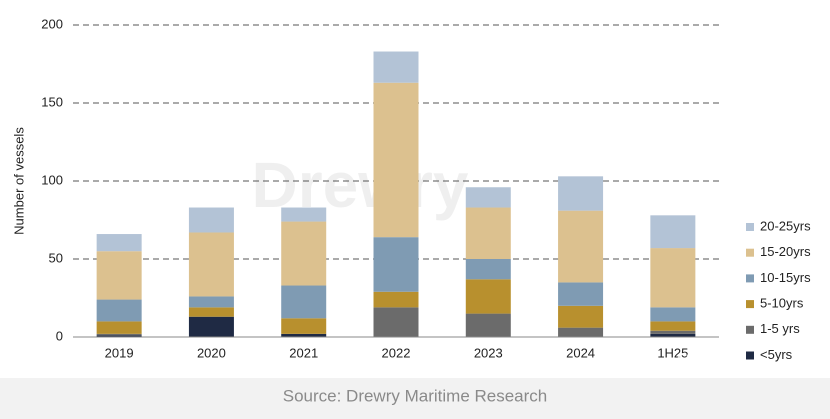 This screenshot has width=830, height=419. What do you see at coordinates (211, 352) in the screenshot?
I see `x-tick-label: 2020` at bounding box center [211, 352].